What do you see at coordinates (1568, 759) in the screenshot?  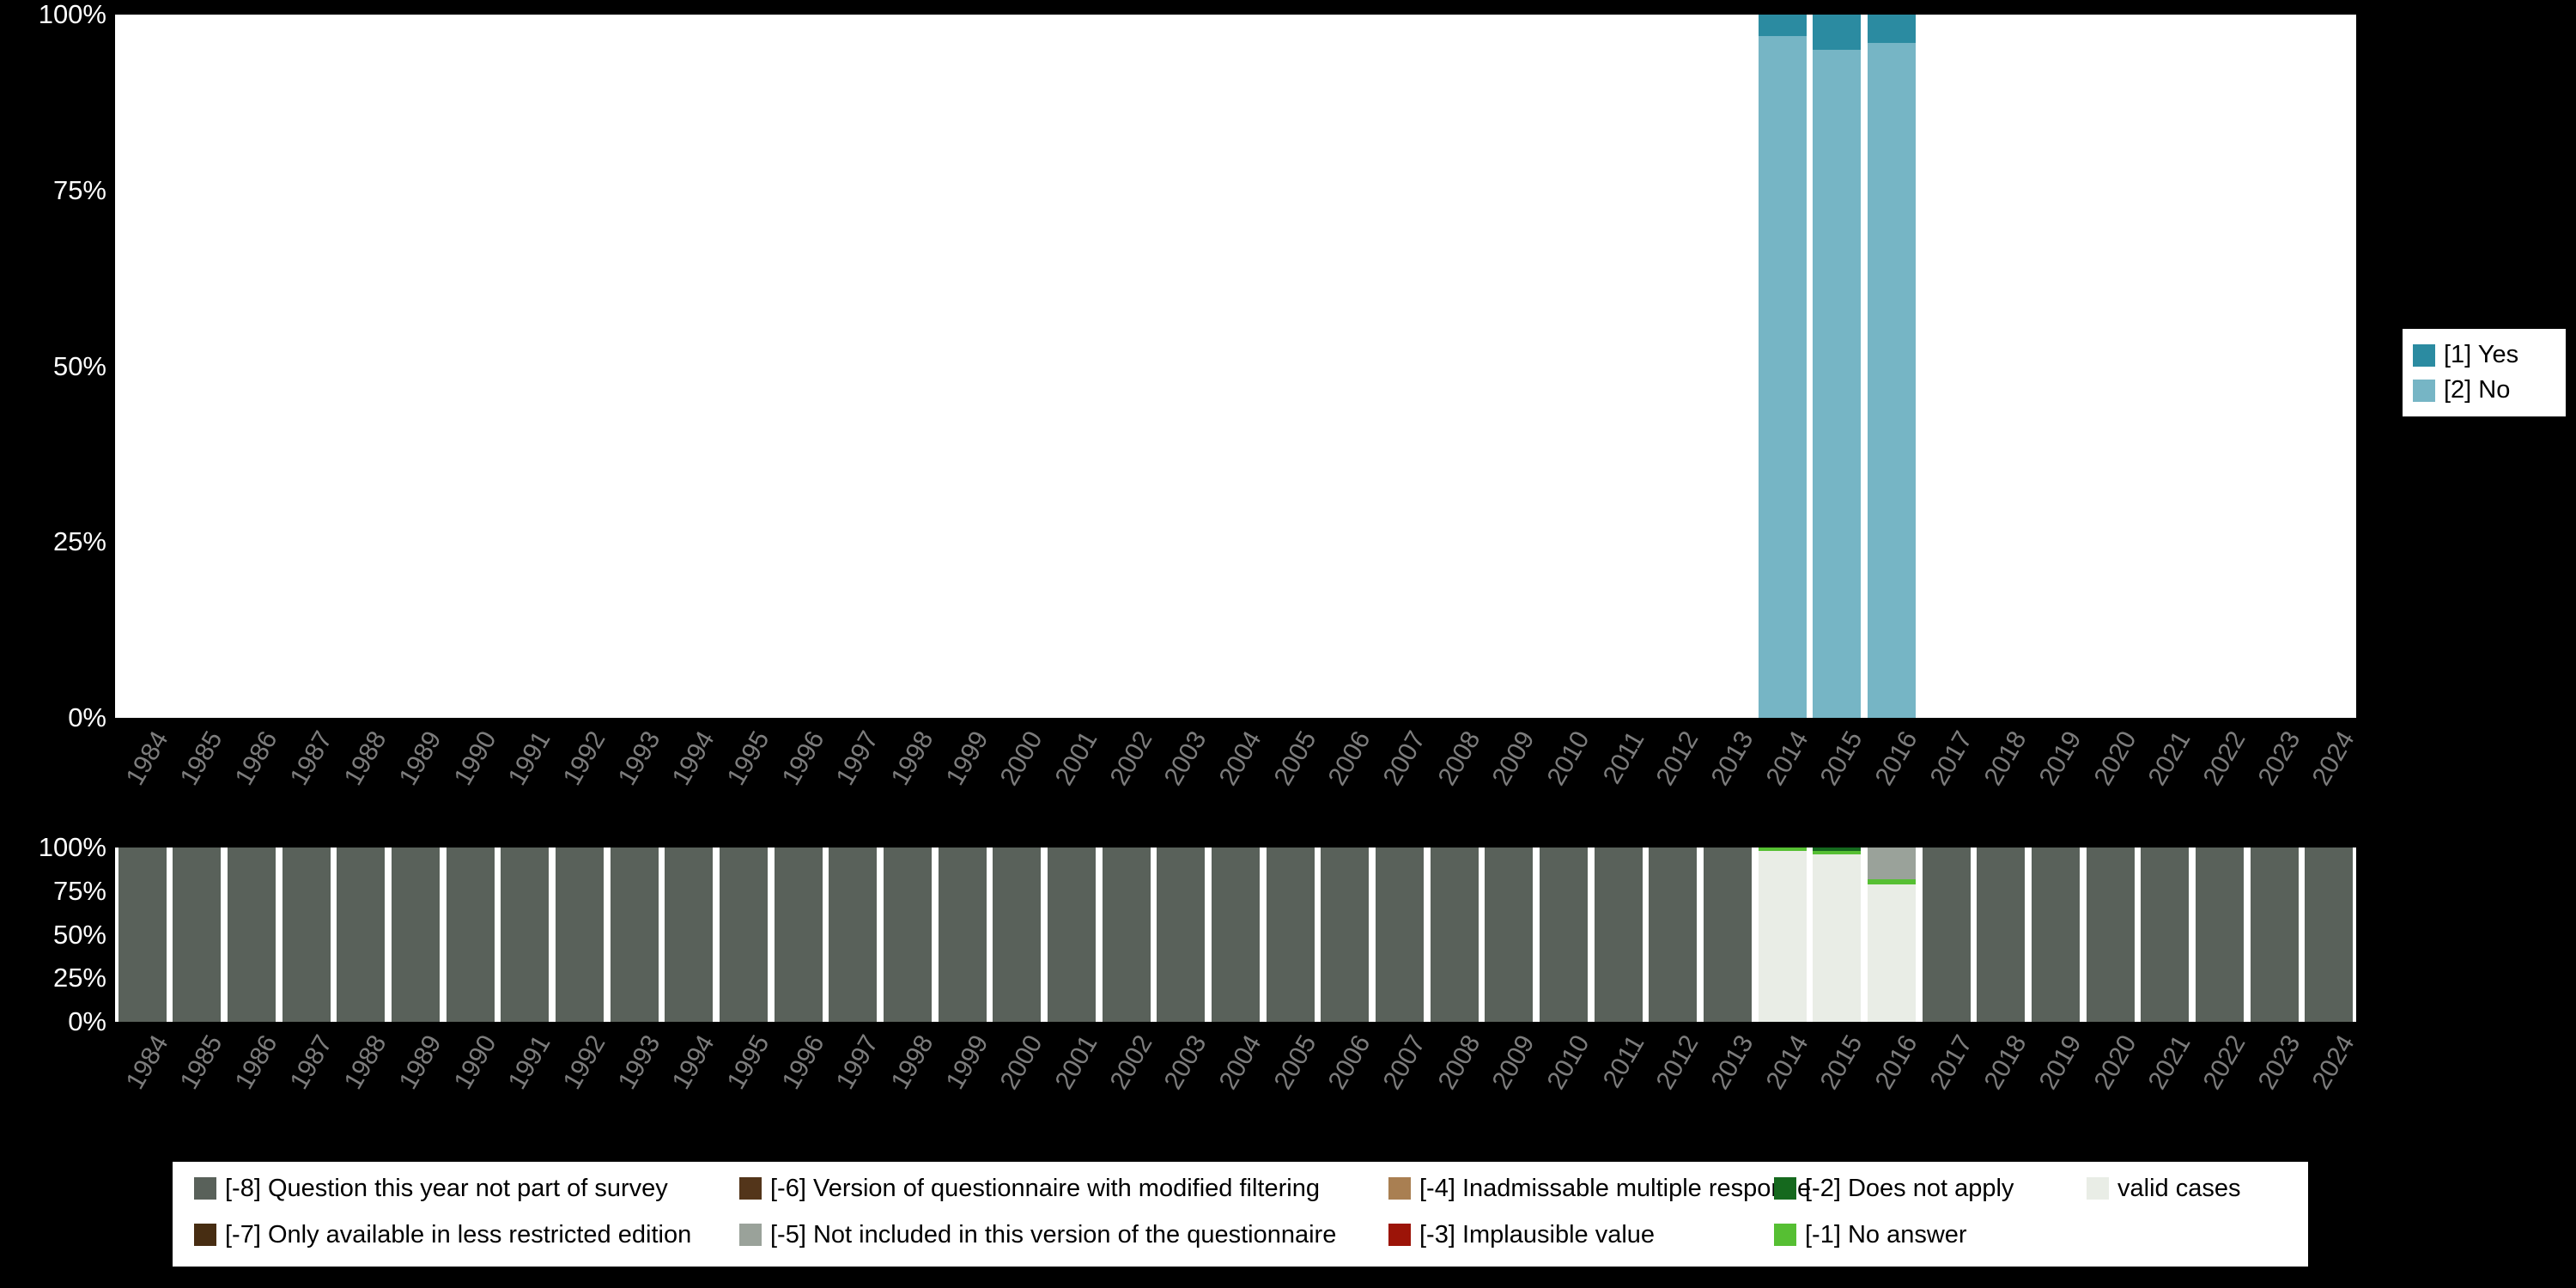 I see `x-axis-year-label: 2010` at bounding box center [1568, 759].